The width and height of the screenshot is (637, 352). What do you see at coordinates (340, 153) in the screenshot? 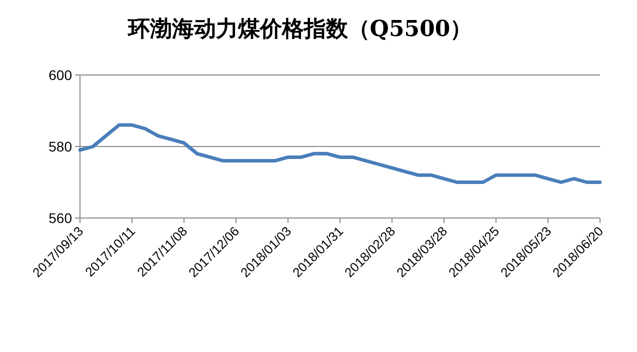
I see `line-series` at bounding box center [340, 153].